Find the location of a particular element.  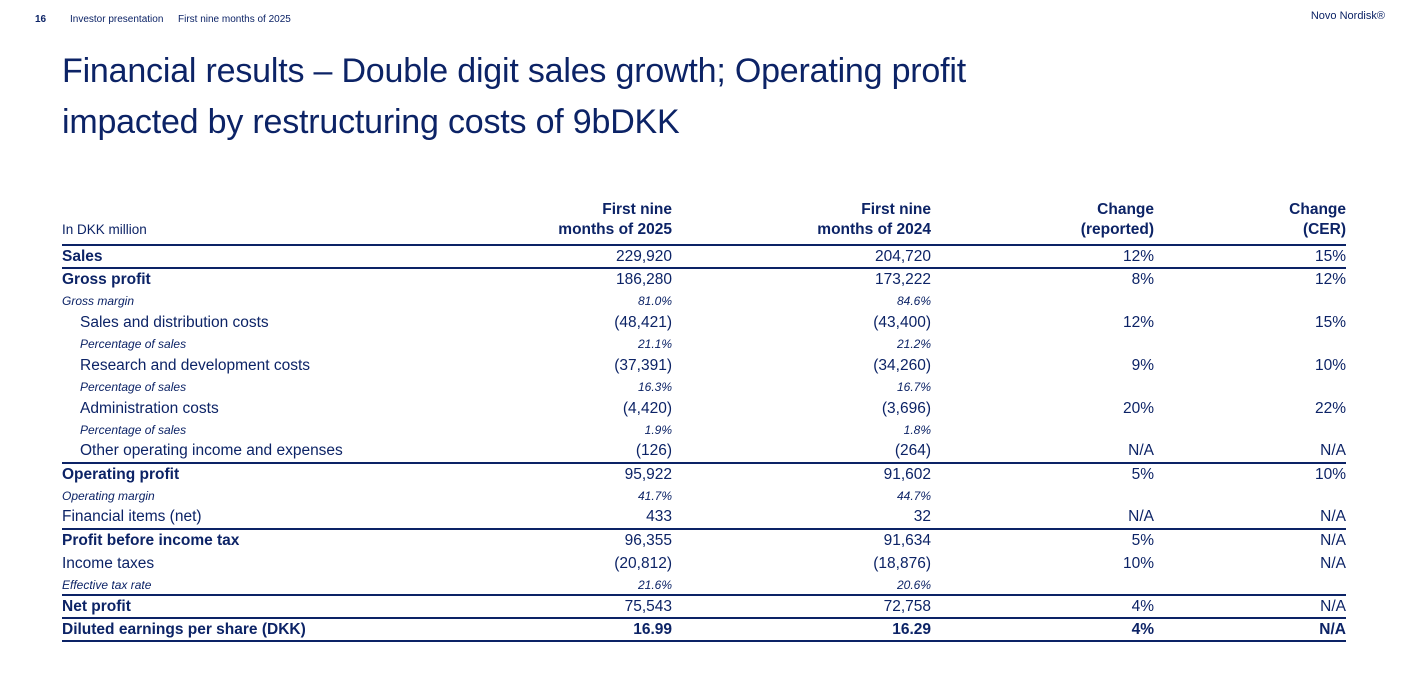

row-label: Financial items (net) is located at coordinates (272, 518).